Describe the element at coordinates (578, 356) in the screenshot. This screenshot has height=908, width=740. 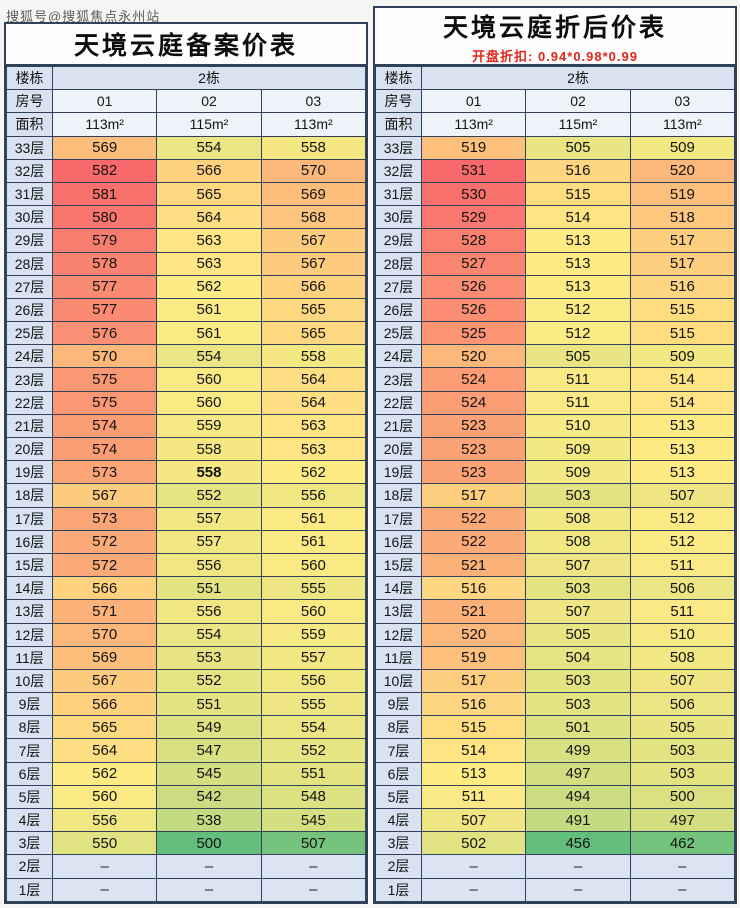
I see `price-cell: 505` at that location.